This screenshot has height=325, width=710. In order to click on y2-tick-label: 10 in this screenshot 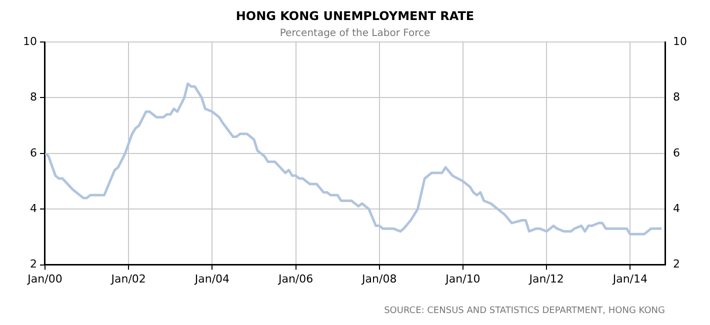, I will do `click(680, 41)`.